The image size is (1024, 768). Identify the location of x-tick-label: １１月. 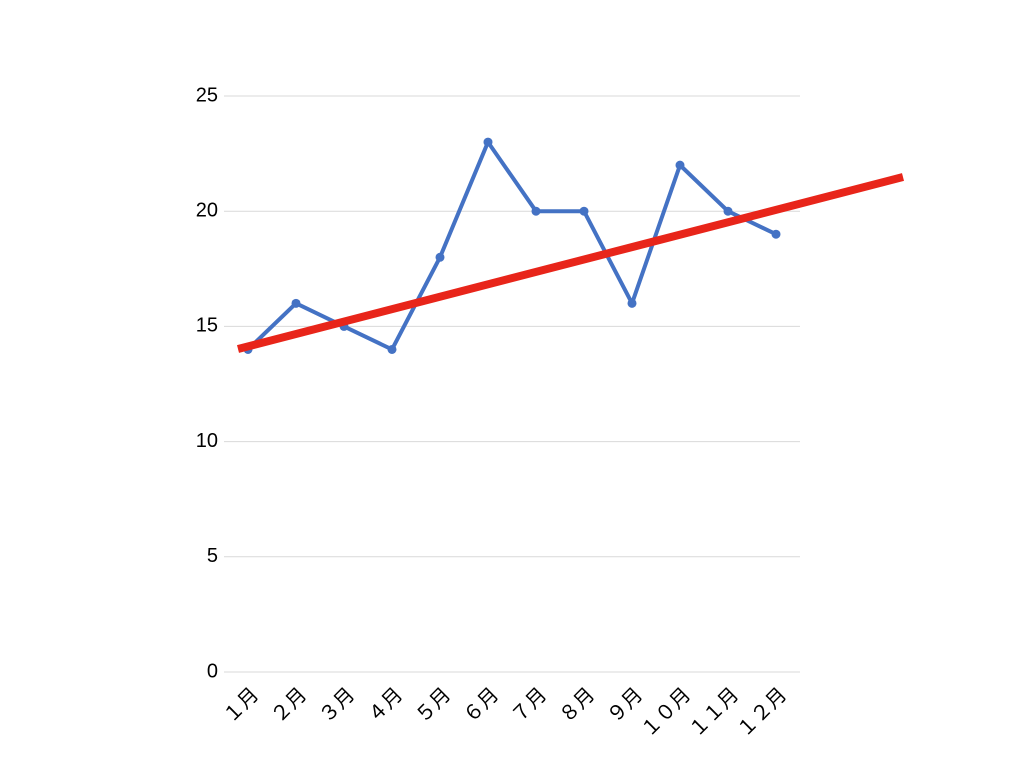
(714, 713).